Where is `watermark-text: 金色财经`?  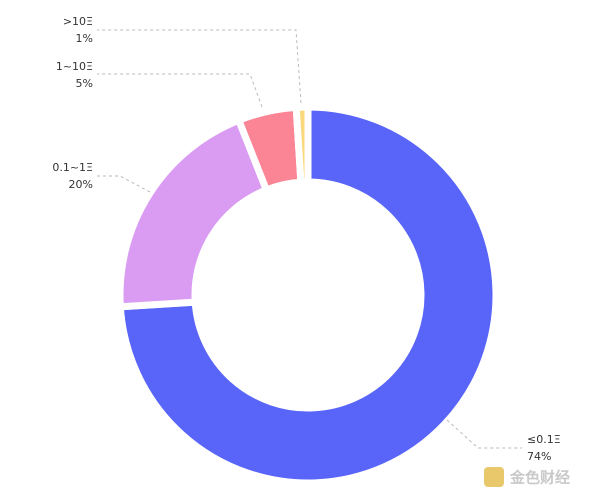
watermark-text: 金色财经 is located at coordinates (539, 478).